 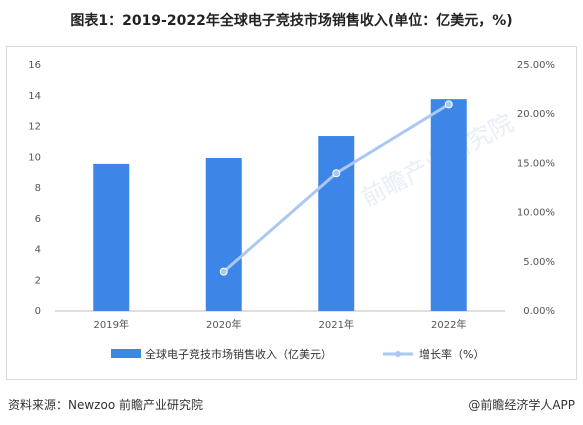 What do you see at coordinates (38, 311) in the screenshot?
I see `y-left-tick-label: 0` at bounding box center [38, 311].